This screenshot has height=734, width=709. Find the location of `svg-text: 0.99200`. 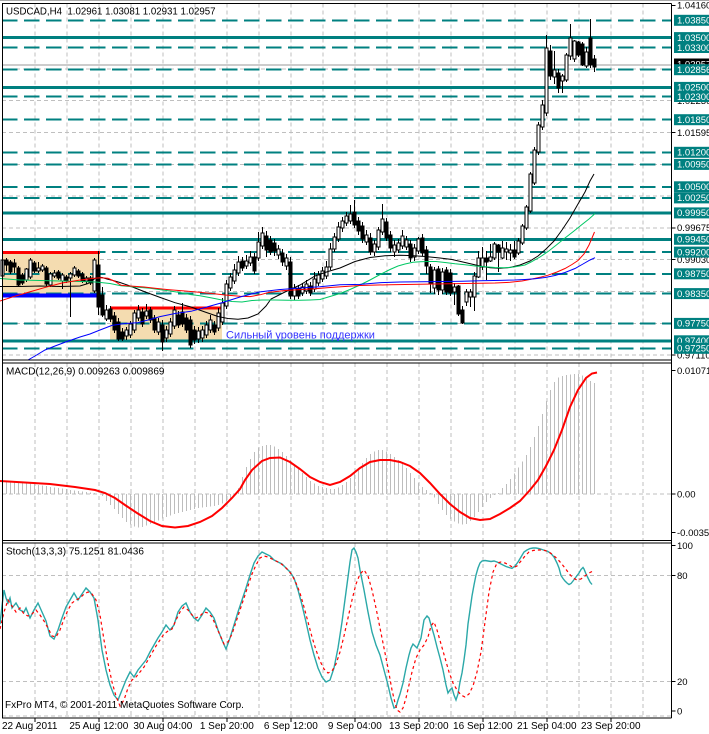

svg-text: 0.99200 is located at coordinates (693, 252).